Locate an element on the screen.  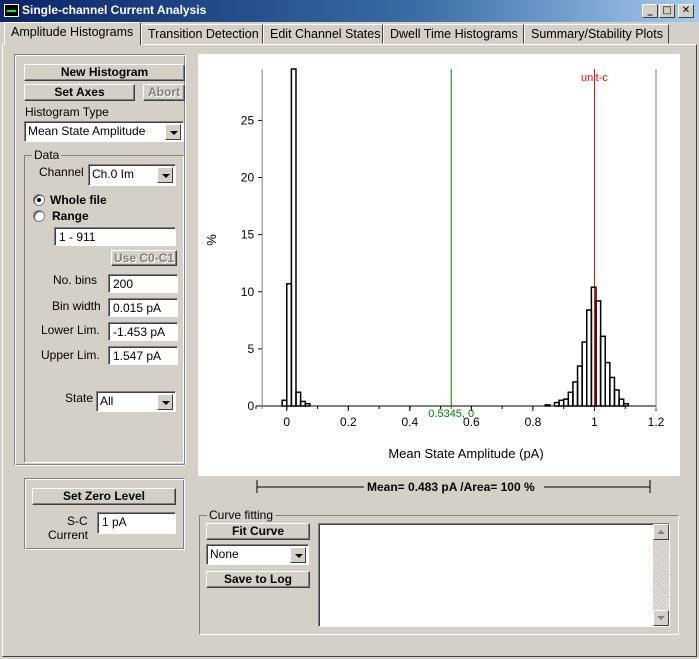
equation-select: None is located at coordinates (257, 554).